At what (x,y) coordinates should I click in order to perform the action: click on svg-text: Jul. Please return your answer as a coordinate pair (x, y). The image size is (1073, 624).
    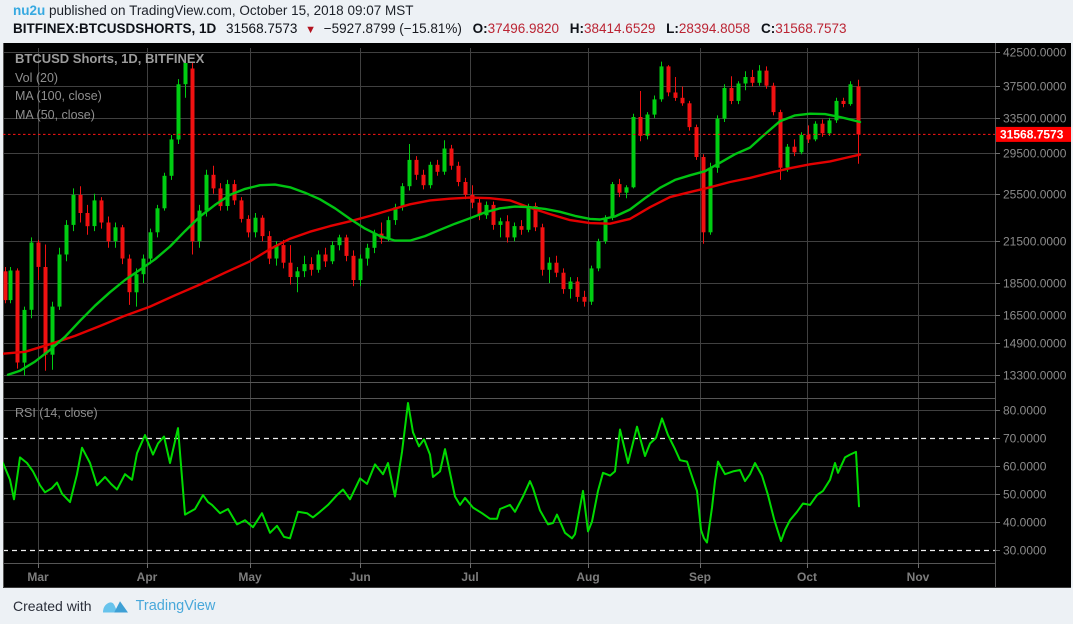
    Looking at the image, I should click on (469, 577).